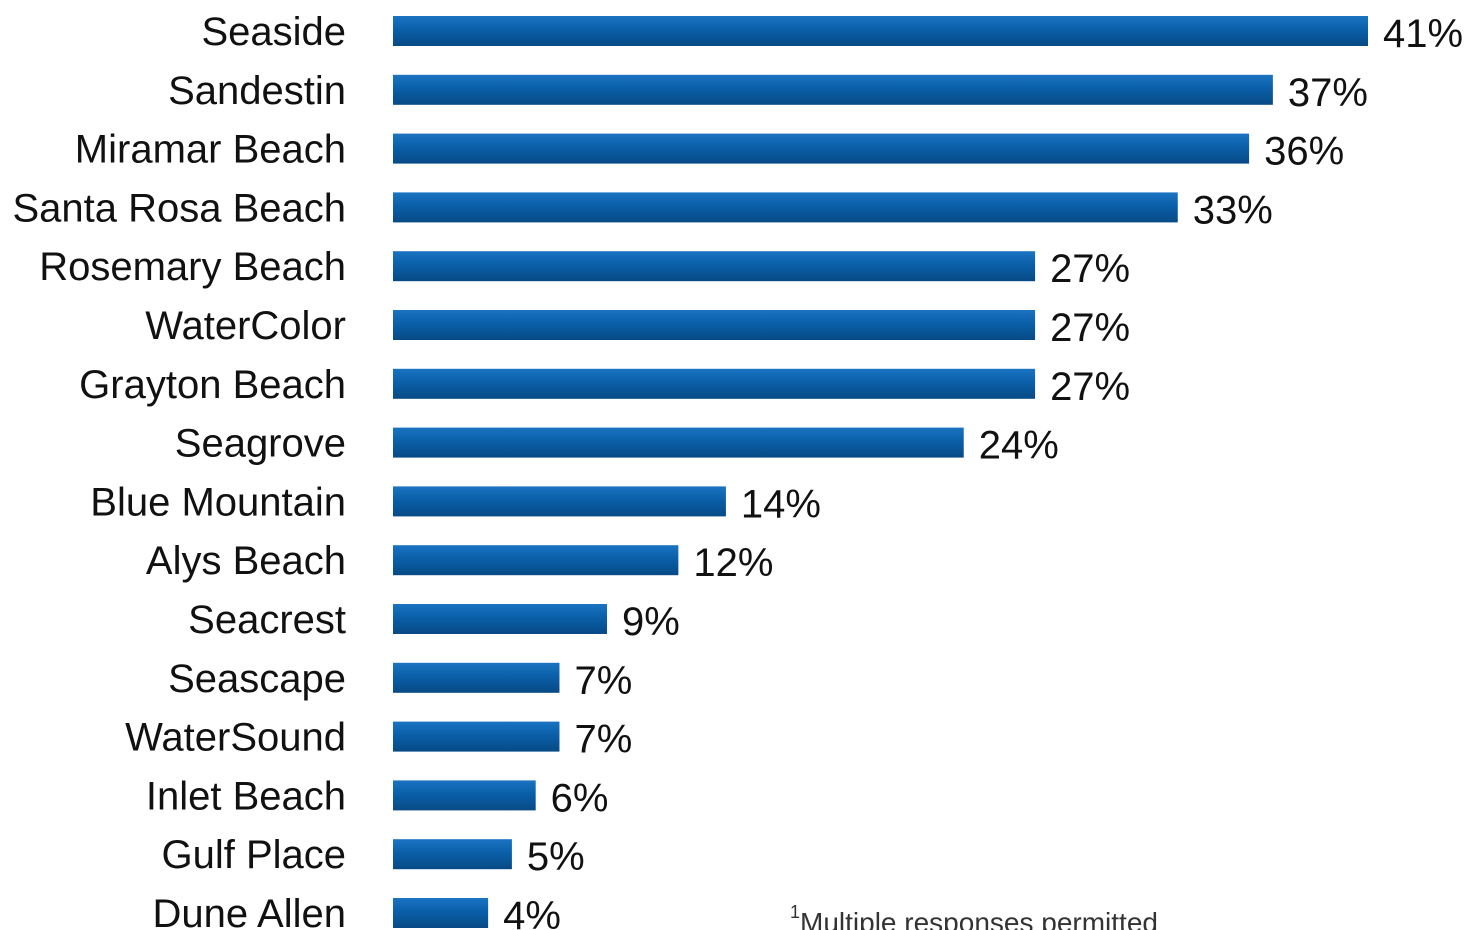 This screenshot has width=1469, height=930. Describe the element at coordinates (257, 679) in the screenshot. I see `category-label: Seascape` at that location.